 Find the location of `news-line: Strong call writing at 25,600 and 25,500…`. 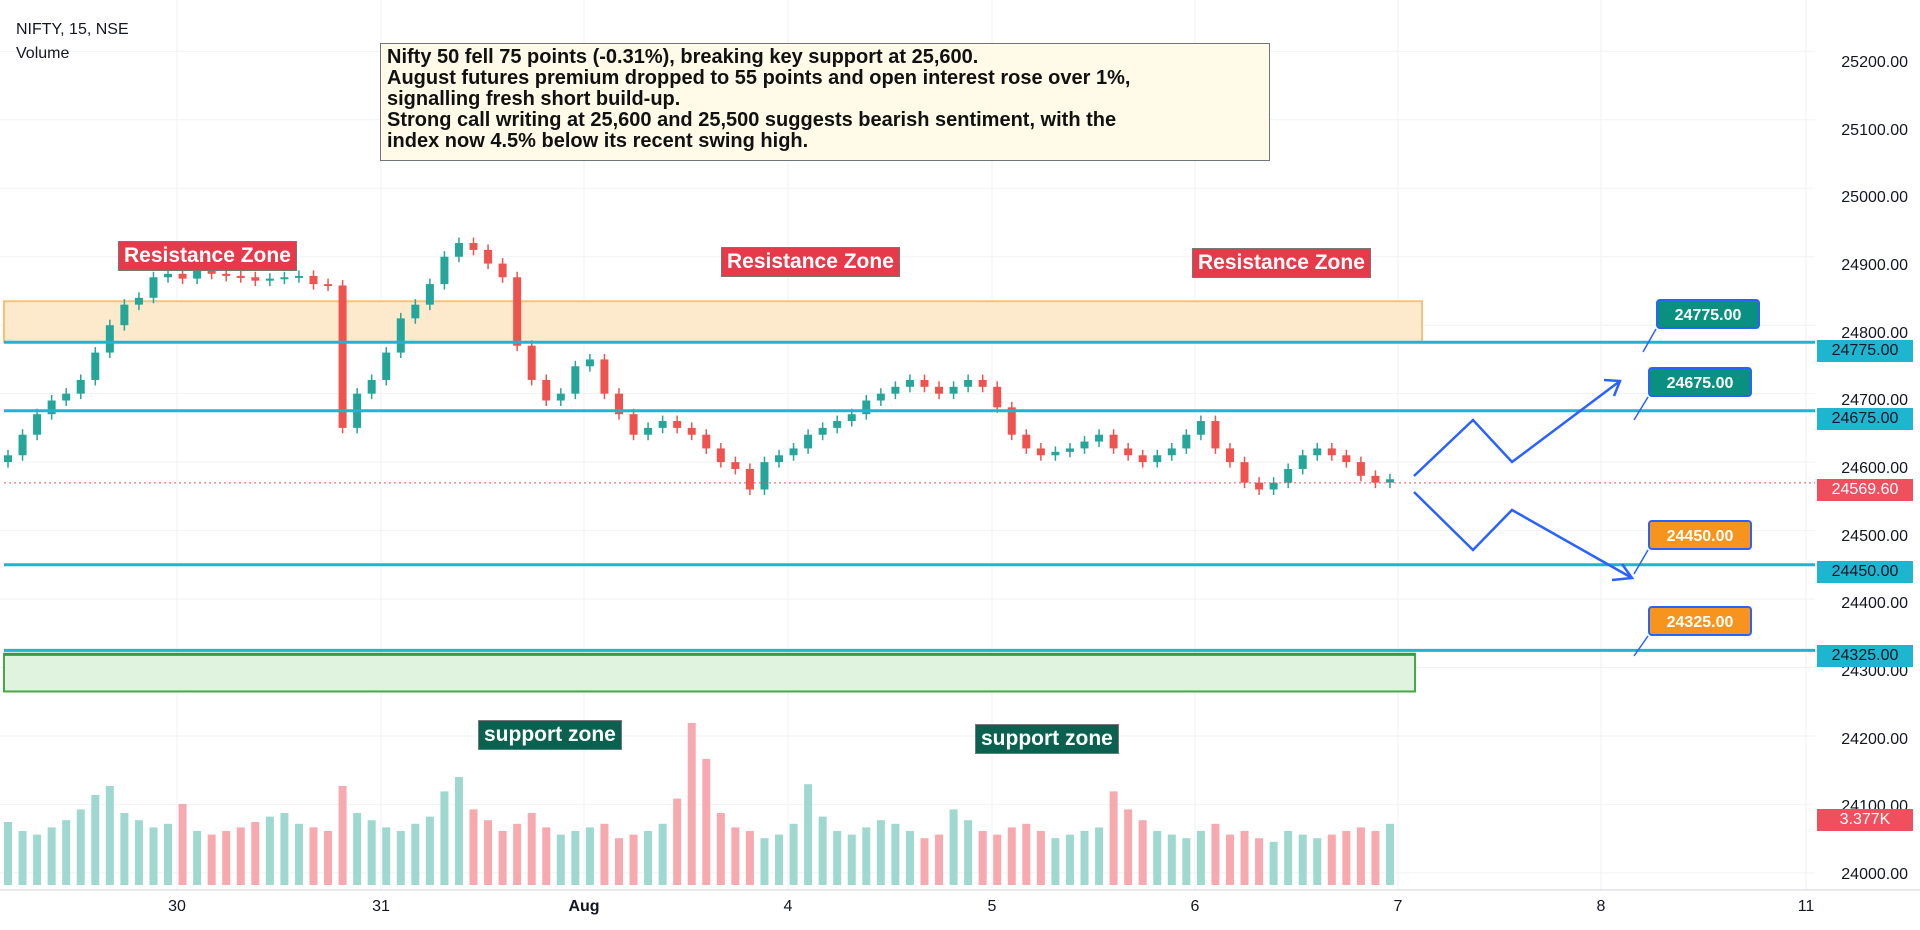

news-line: Strong call writing at 25,600 and 25,500… is located at coordinates (752, 120).